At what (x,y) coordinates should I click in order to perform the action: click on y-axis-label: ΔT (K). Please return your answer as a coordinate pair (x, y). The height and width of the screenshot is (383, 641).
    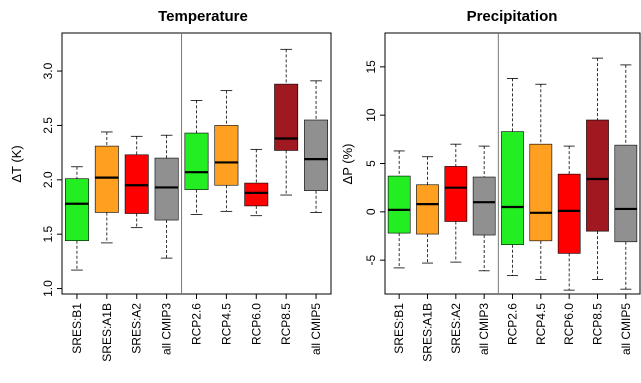
    Looking at the image, I should click on (16, 163).